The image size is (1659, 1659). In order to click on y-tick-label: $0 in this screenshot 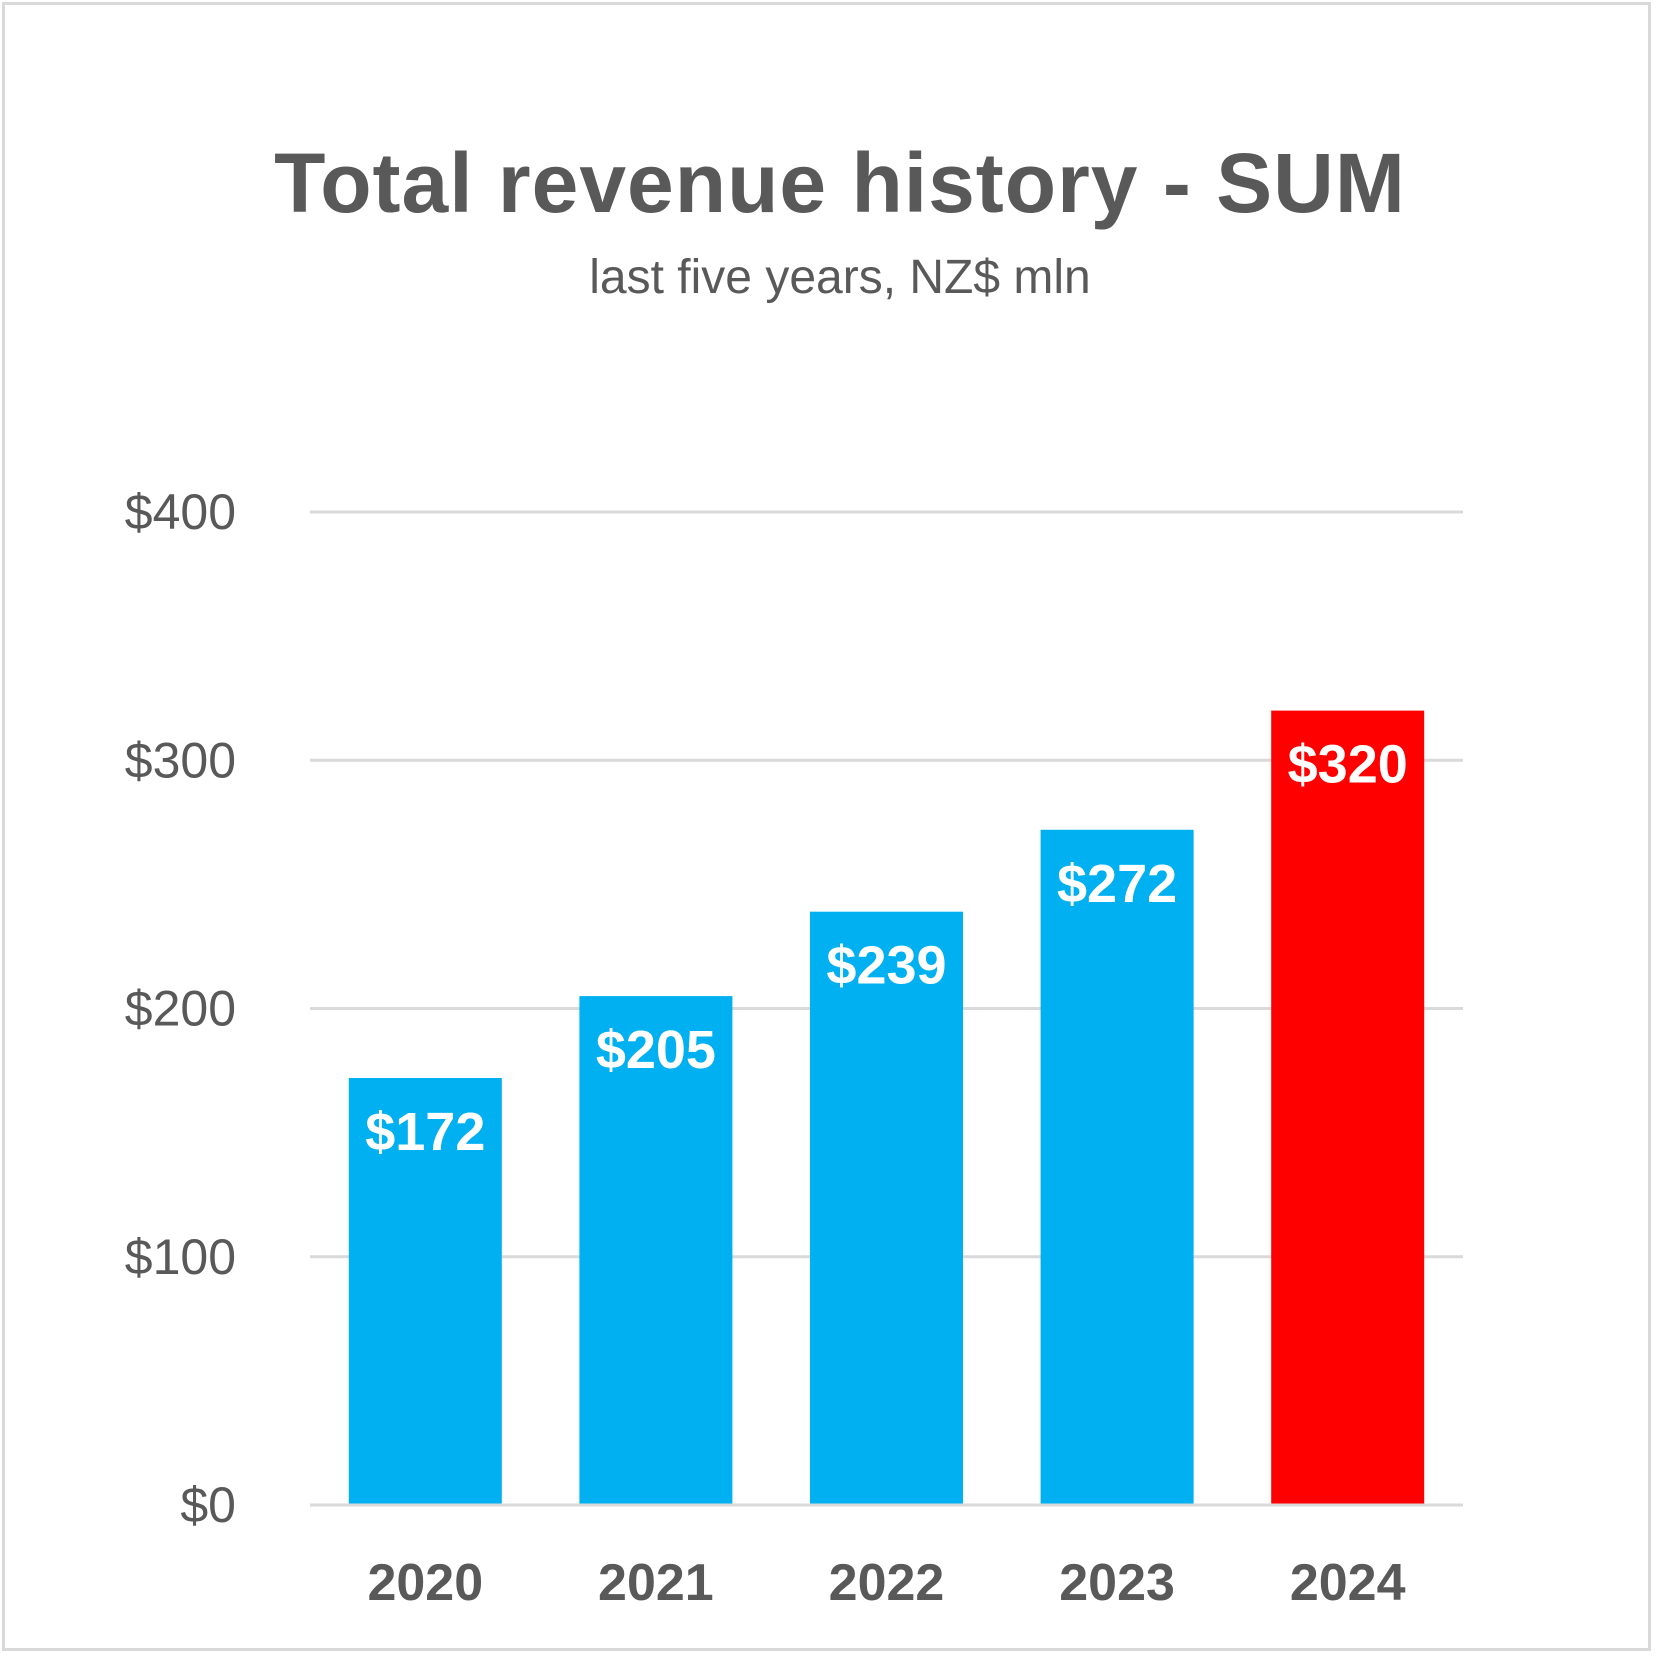, I will do `click(208, 1505)`.